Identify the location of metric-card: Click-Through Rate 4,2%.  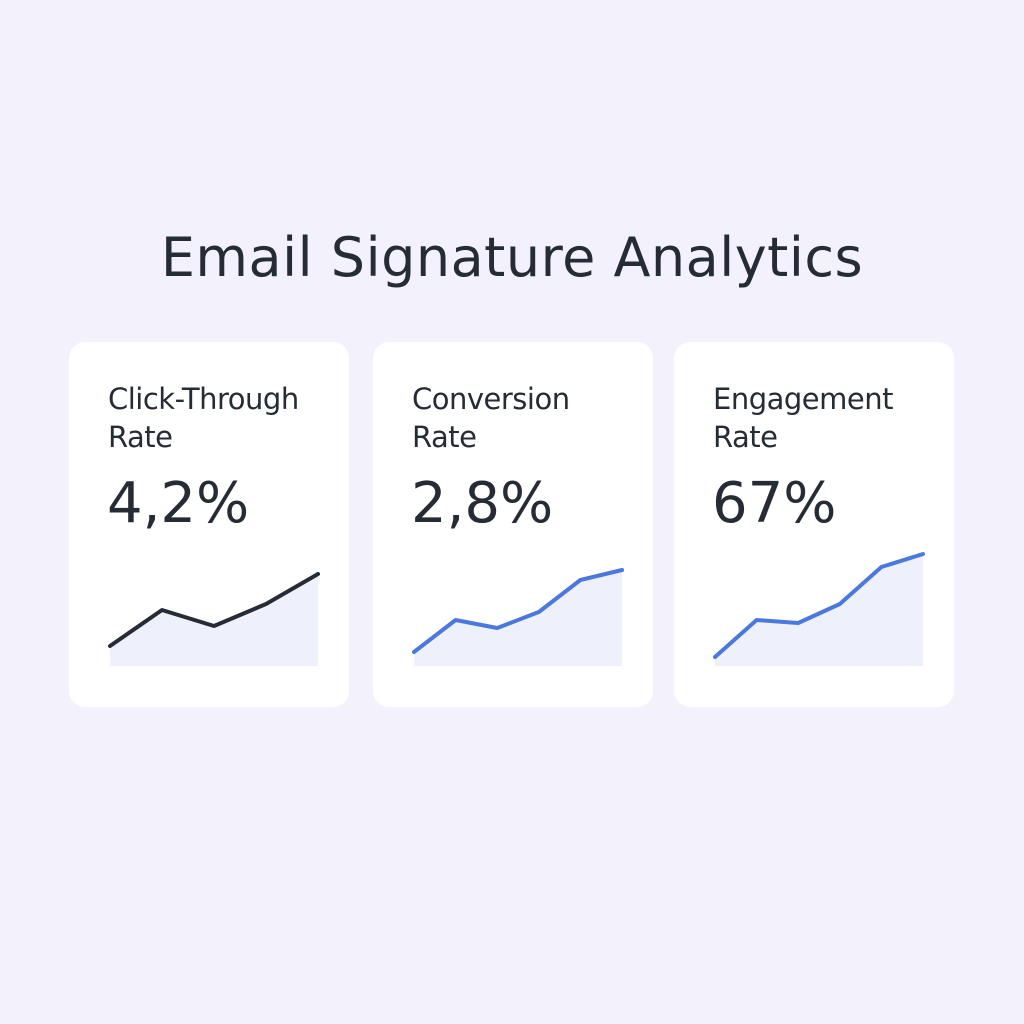
(209, 524).